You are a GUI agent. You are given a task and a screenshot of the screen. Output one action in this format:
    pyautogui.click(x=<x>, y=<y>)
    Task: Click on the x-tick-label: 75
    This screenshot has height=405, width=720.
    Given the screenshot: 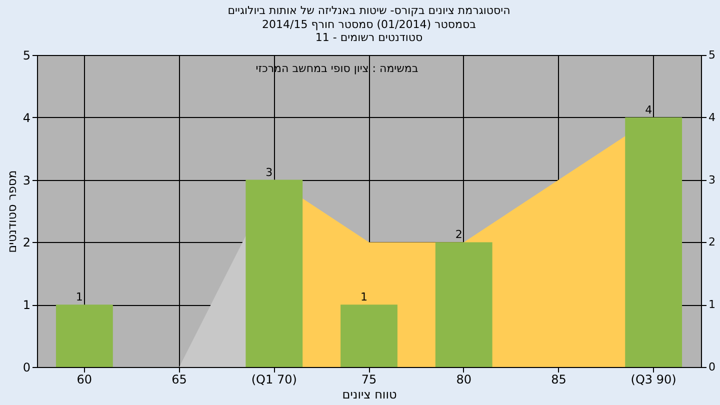 What is the action you would take?
    pyautogui.click(x=369, y=379)
    